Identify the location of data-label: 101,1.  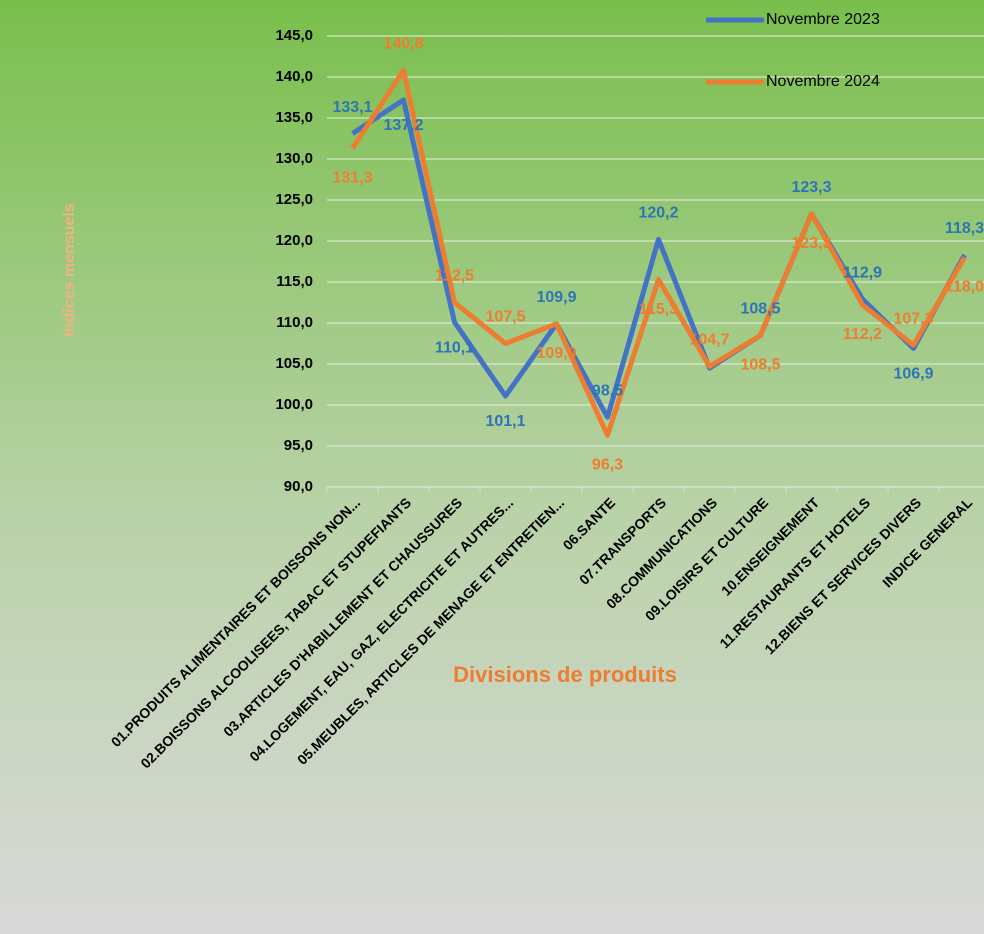
(505, 421).